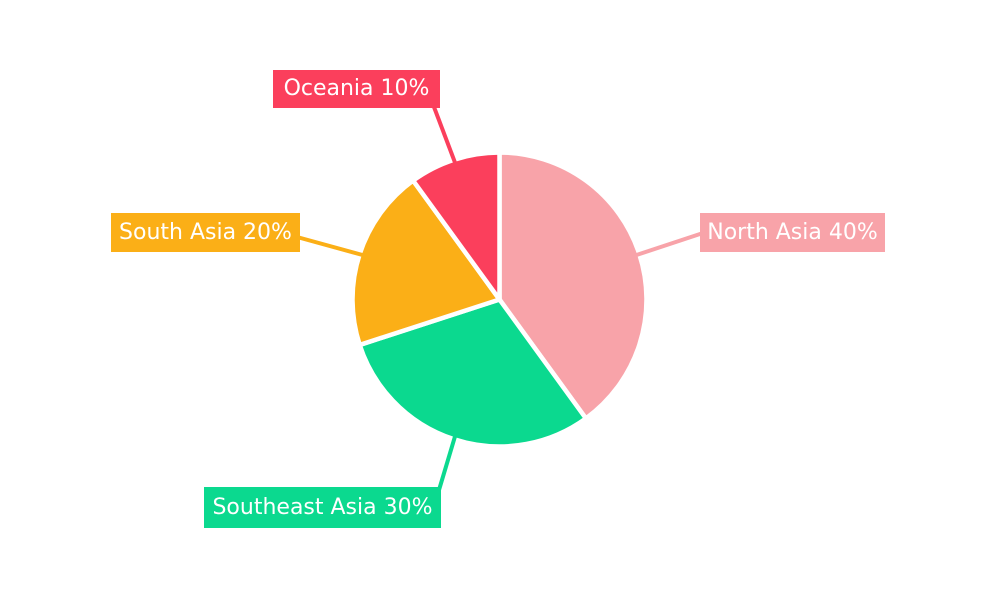 The image size is (1000, 600). What do you see at coordinates (792, 232) in the screenshot?
I see `pie-label-north-asia: North Asia 40%` at bounding box center [792, 232].